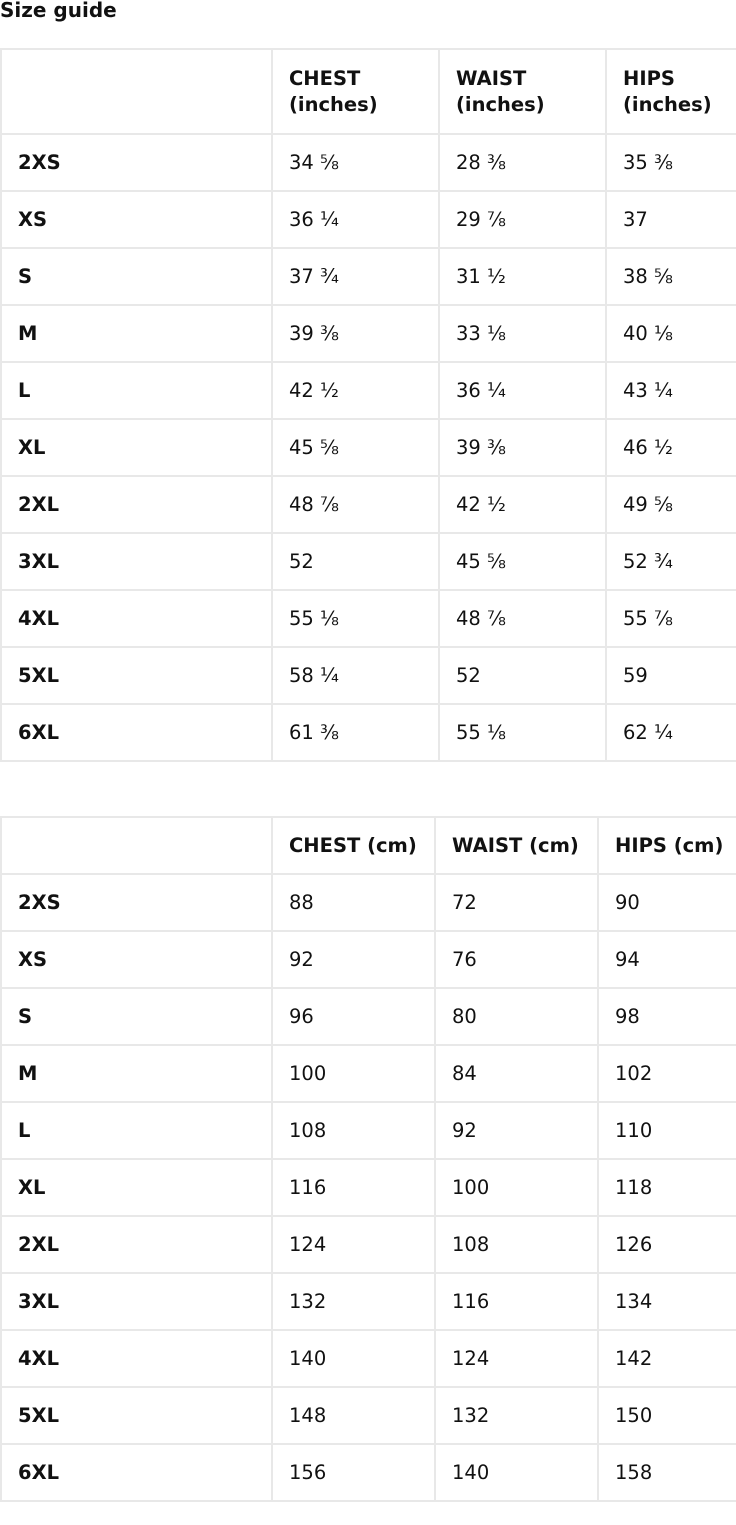 The height and width of the screenshot is (1525, 736). I want to click on measurement-cell: 58 ¼, so click(355, 675).